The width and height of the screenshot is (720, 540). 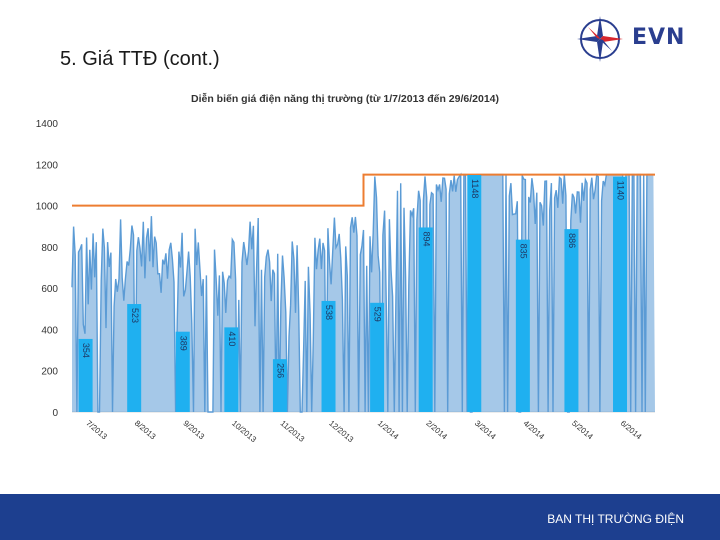 What do you see at coordinates (621, 190) in the screenshot?
I see `min-price-label: 1140` at bounding box center [621, 190].